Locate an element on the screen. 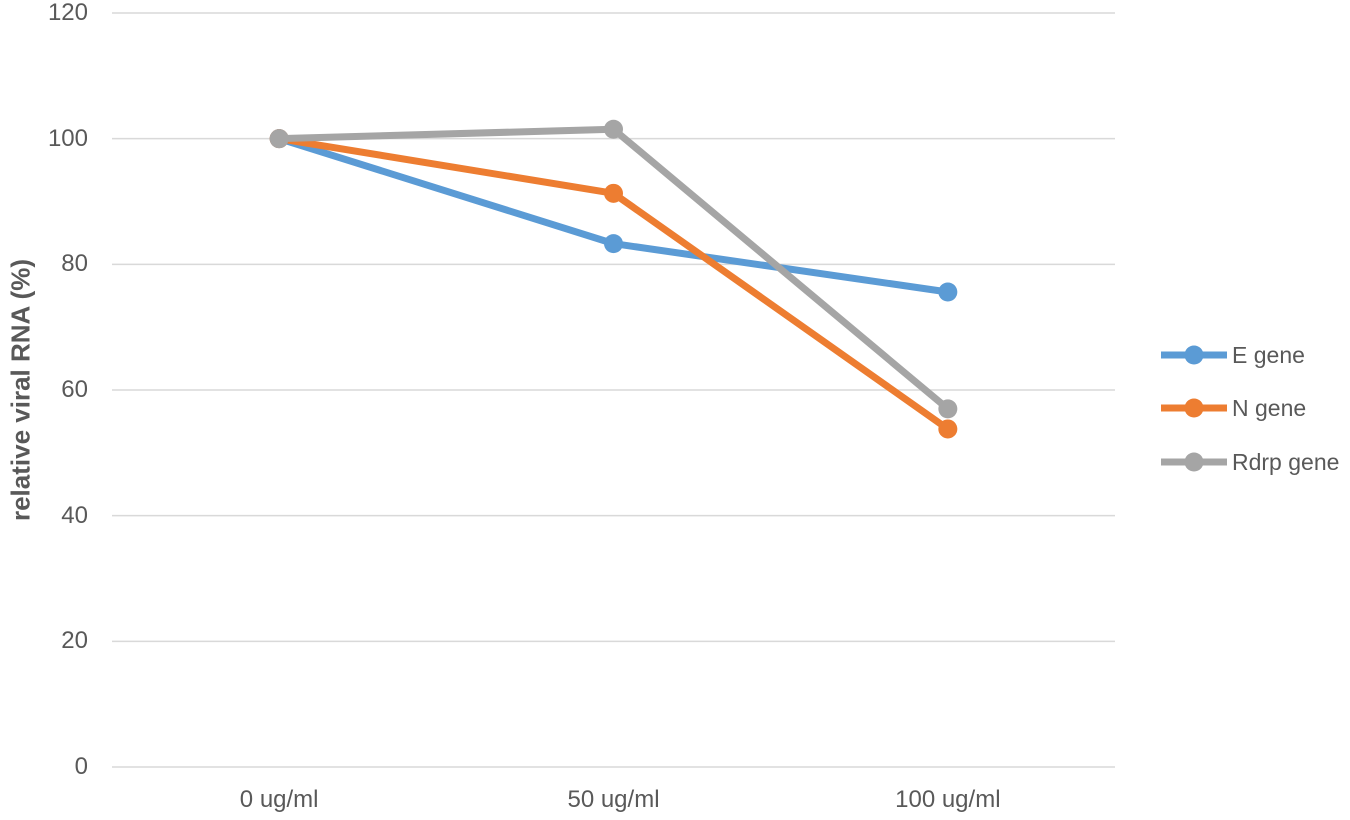 The width and height of the screenshot is (1350, 820). legend-marker-n-gene is located at coordinates (1194, 408).